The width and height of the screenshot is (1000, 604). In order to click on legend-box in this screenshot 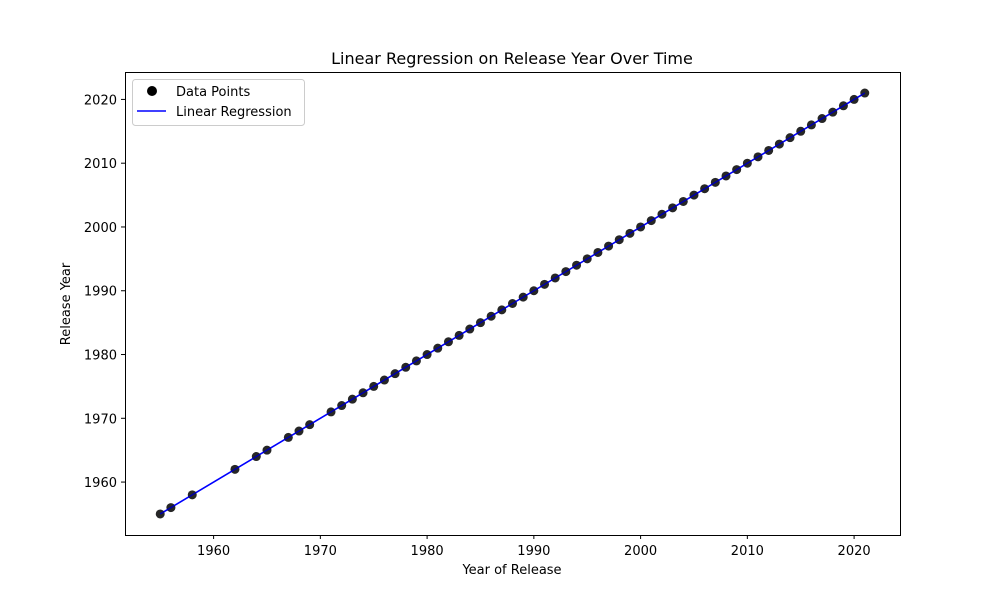, I will do `click(218, 102)`.